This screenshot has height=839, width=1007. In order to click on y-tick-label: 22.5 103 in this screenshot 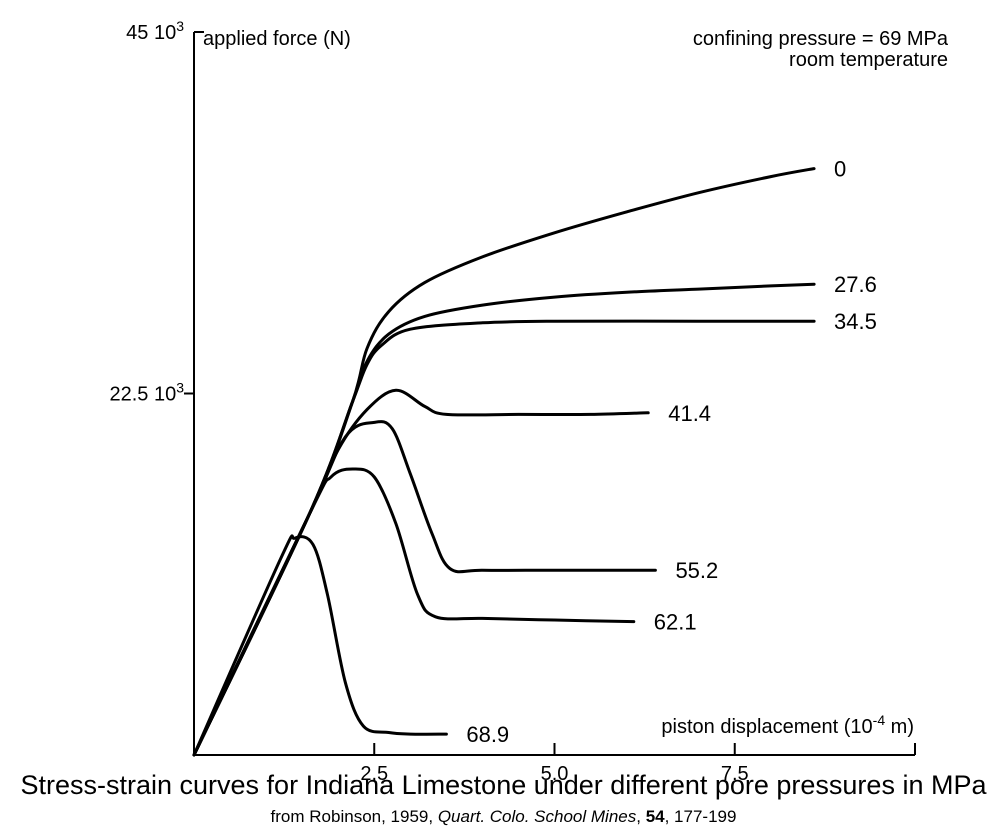, I will do `click(146, 393)`.